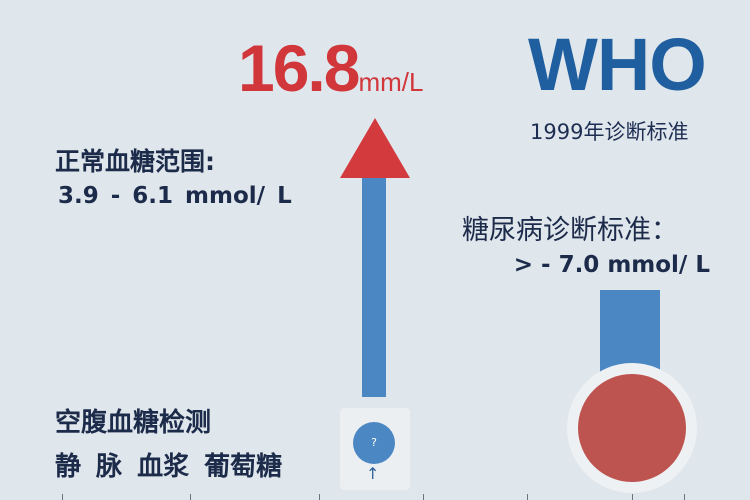 This screenshot has width=750, height=500. What do you see at coordinates (609, 132) in the screenshot?
I see `who-subtitle: 1999年诊断标准` at bounding box center [609, 132].